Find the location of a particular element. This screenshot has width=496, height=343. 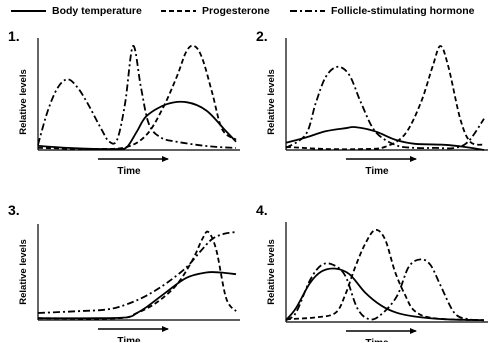

panel-number: 2. is located at coordinates (262, 36).